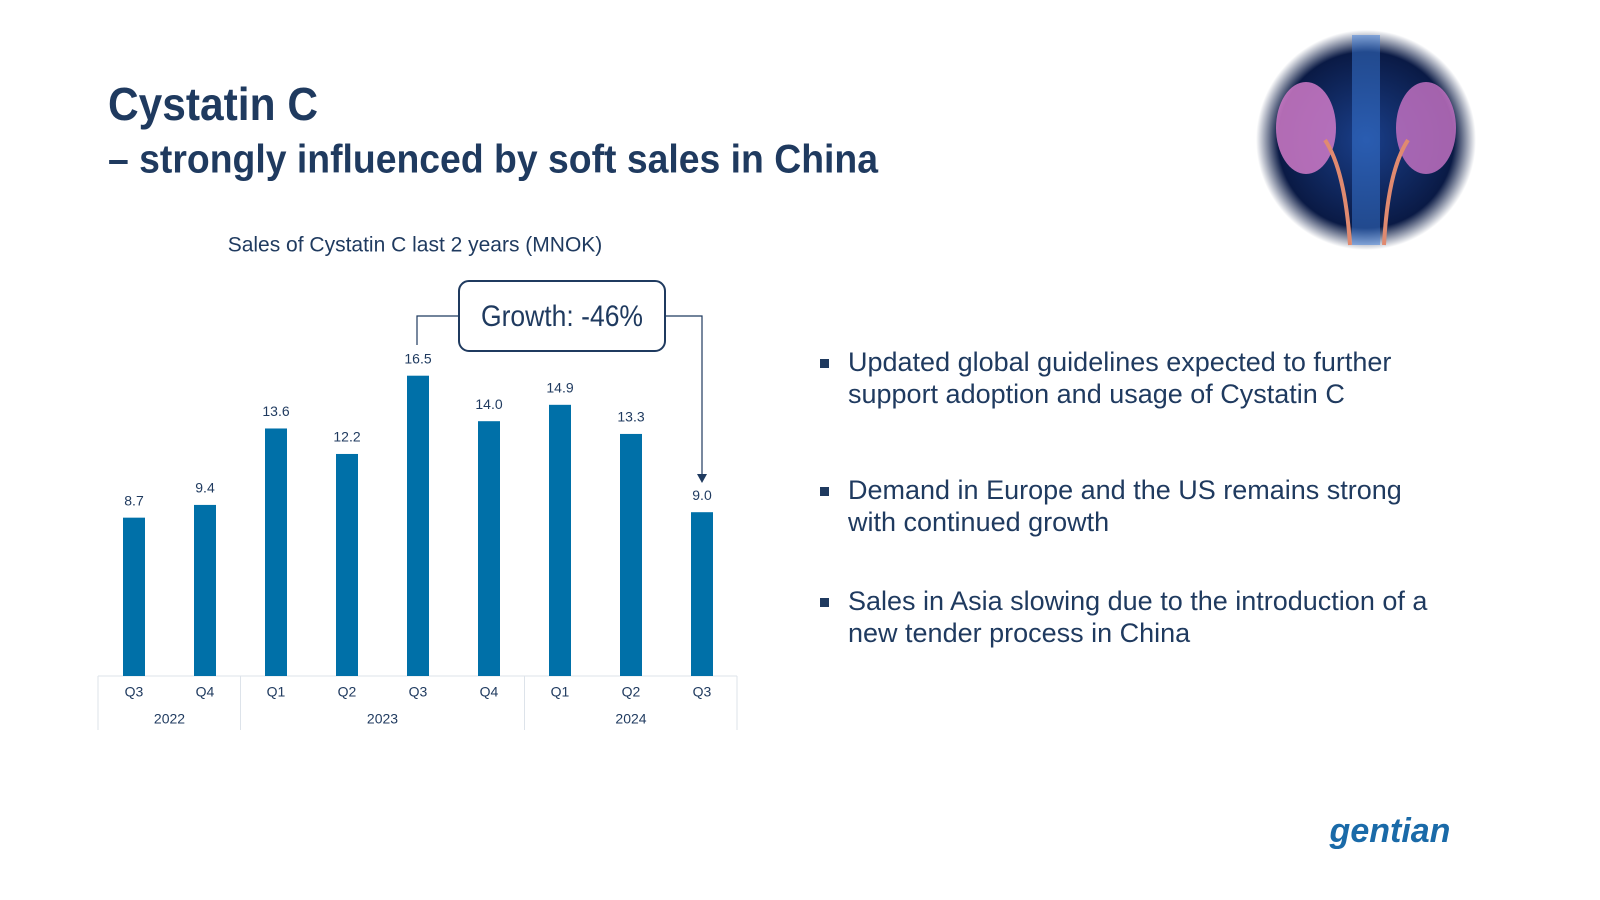  What do you see at coordinates (134, 500) in the screenshot?
I see `value-label: 8.7` at bounding box center [134, 500].